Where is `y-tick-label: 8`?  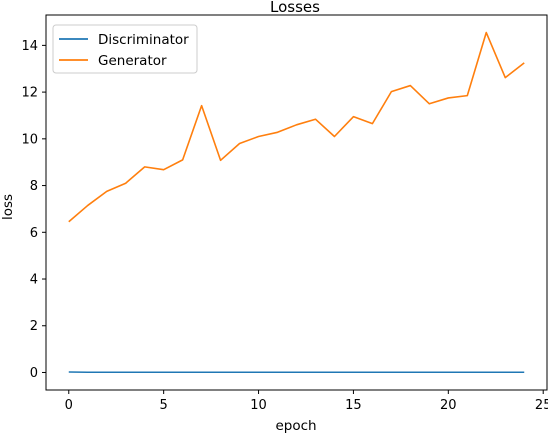
y-tick-label: 8 is located at coordinates (34, 186).